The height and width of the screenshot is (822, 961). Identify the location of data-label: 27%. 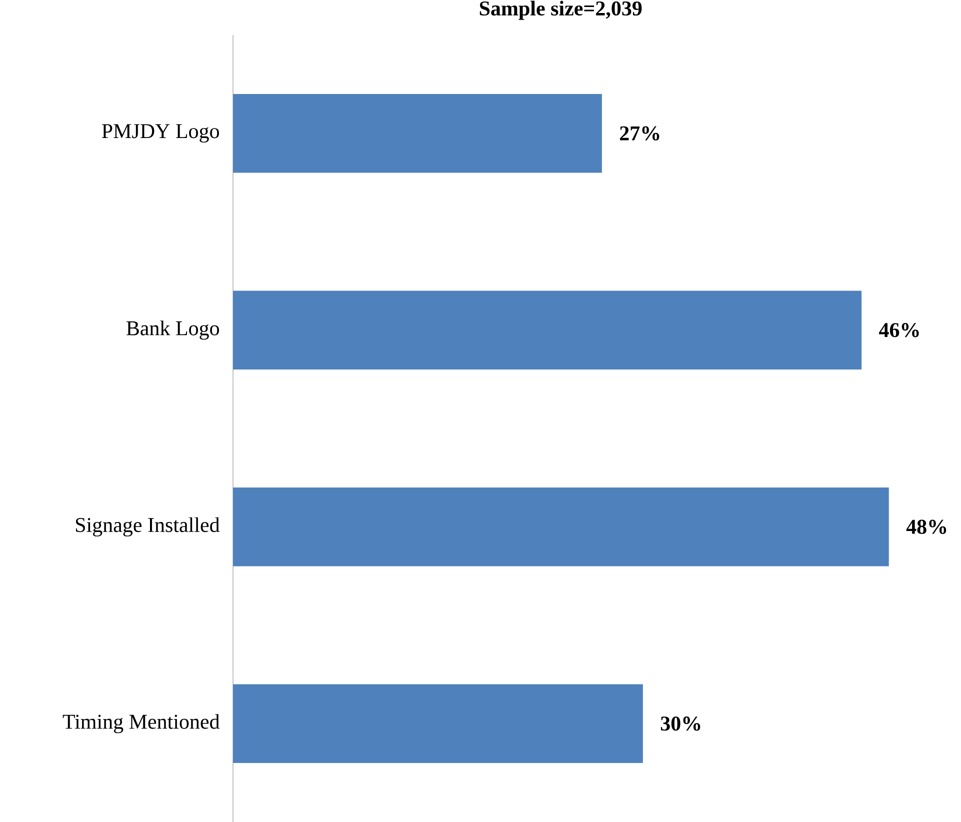
(640, 133).